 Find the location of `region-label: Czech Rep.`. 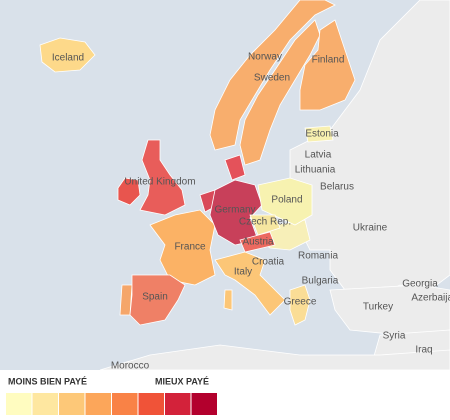

region-label: Czech Rep. is located at coordinates (265, 222).